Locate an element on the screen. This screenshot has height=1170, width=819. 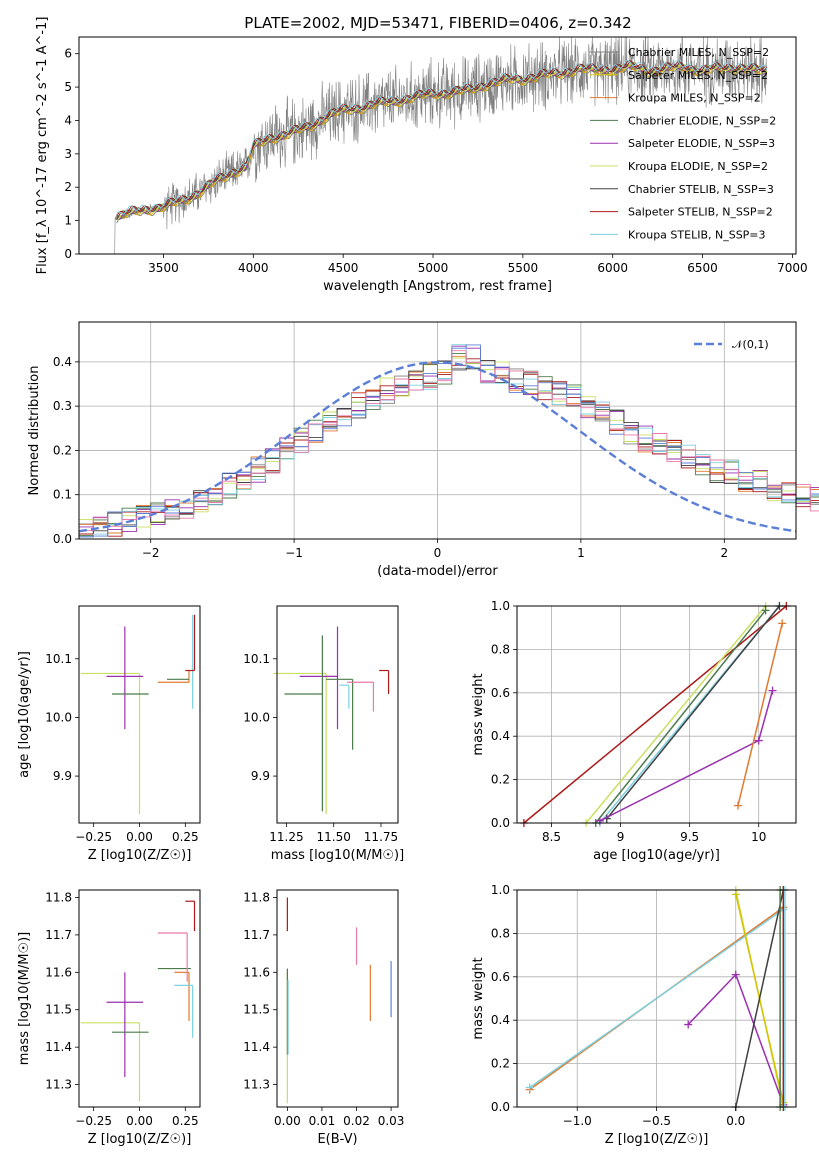
x-tick-label: 4000 is located at coordinates (253, 268).